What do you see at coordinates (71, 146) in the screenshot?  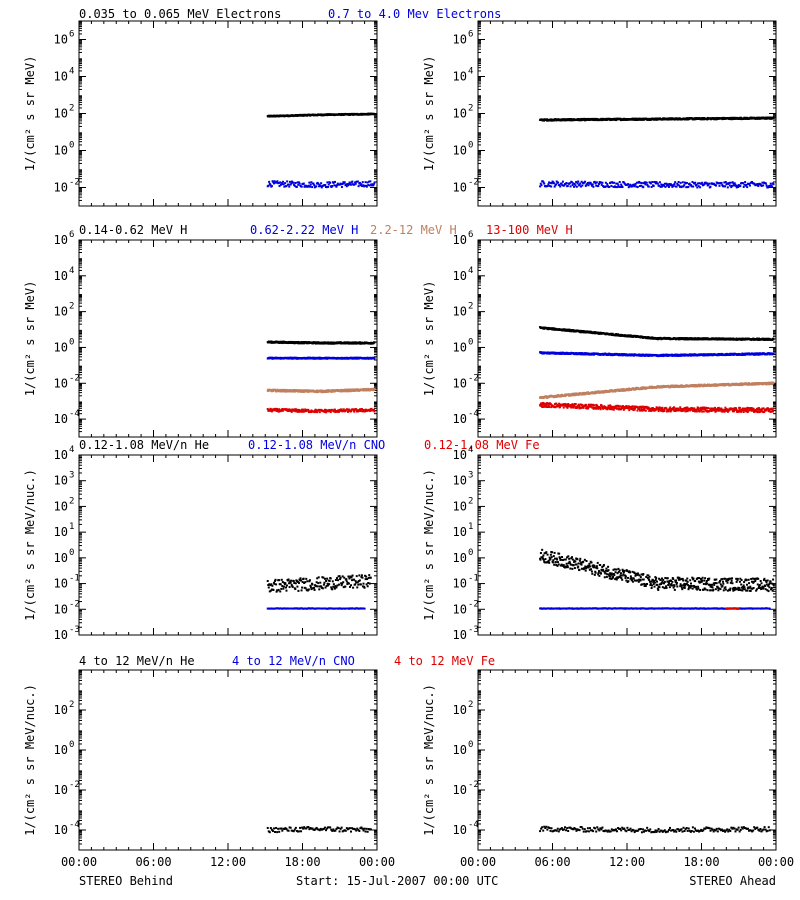 I see `y-tick-exponent: 0` at bounding box center [71, 146].